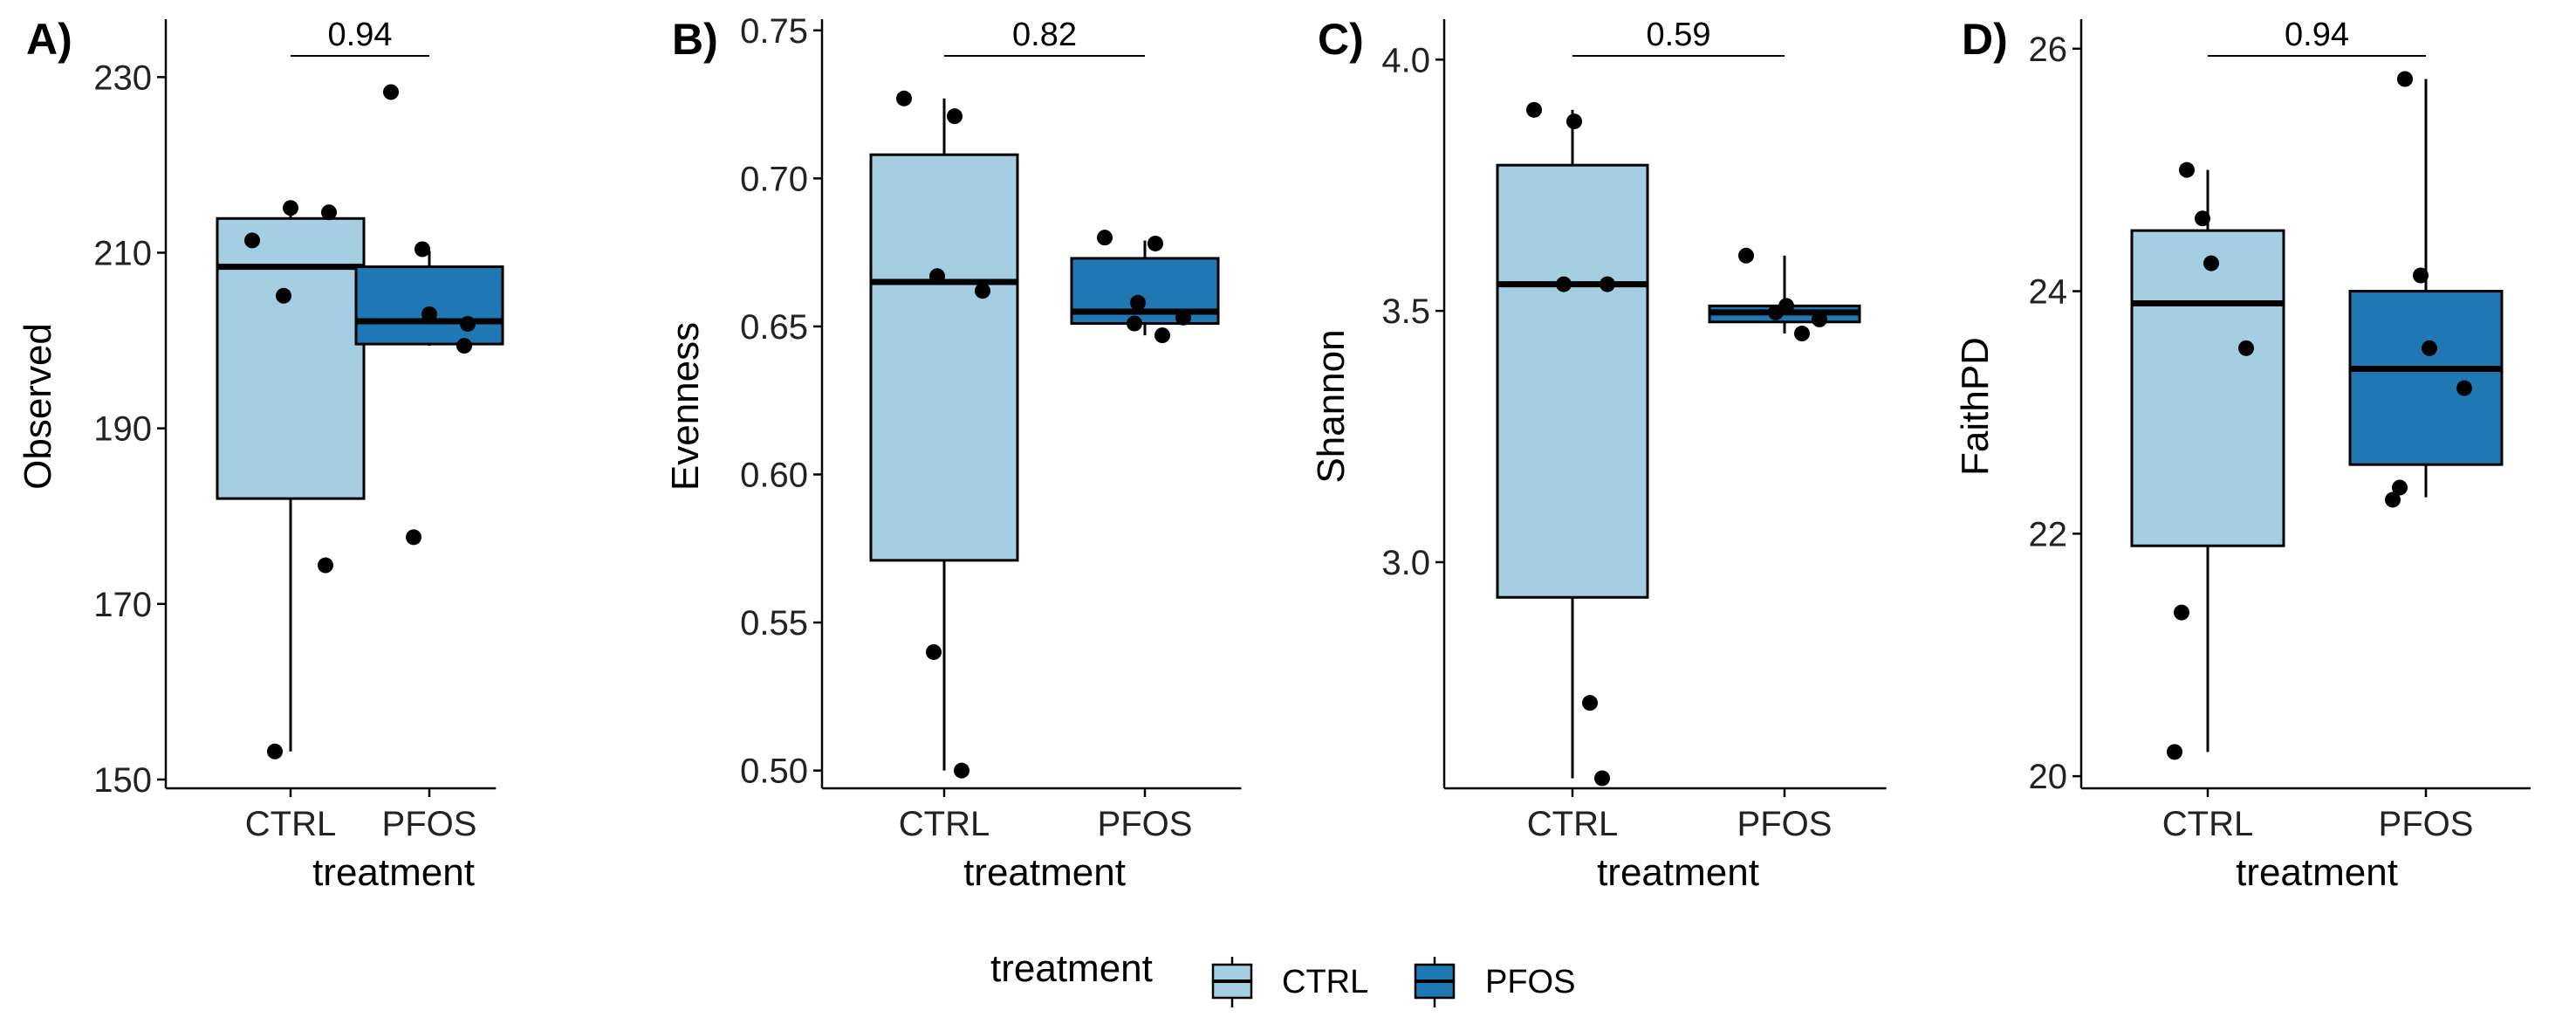 Image resolution: width=2576 pixels, height=1031 pixels. I want to click on p-value: 0.82, so click(1044, 35).